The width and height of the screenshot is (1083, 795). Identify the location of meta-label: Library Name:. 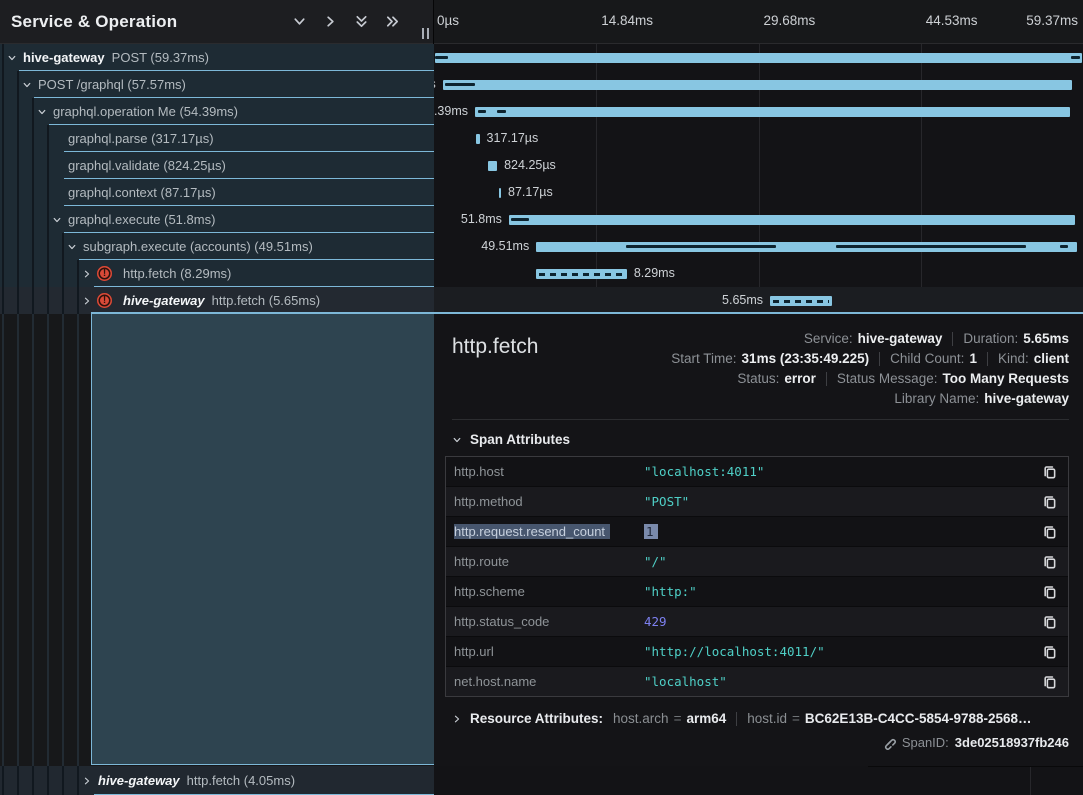
(937, 398).